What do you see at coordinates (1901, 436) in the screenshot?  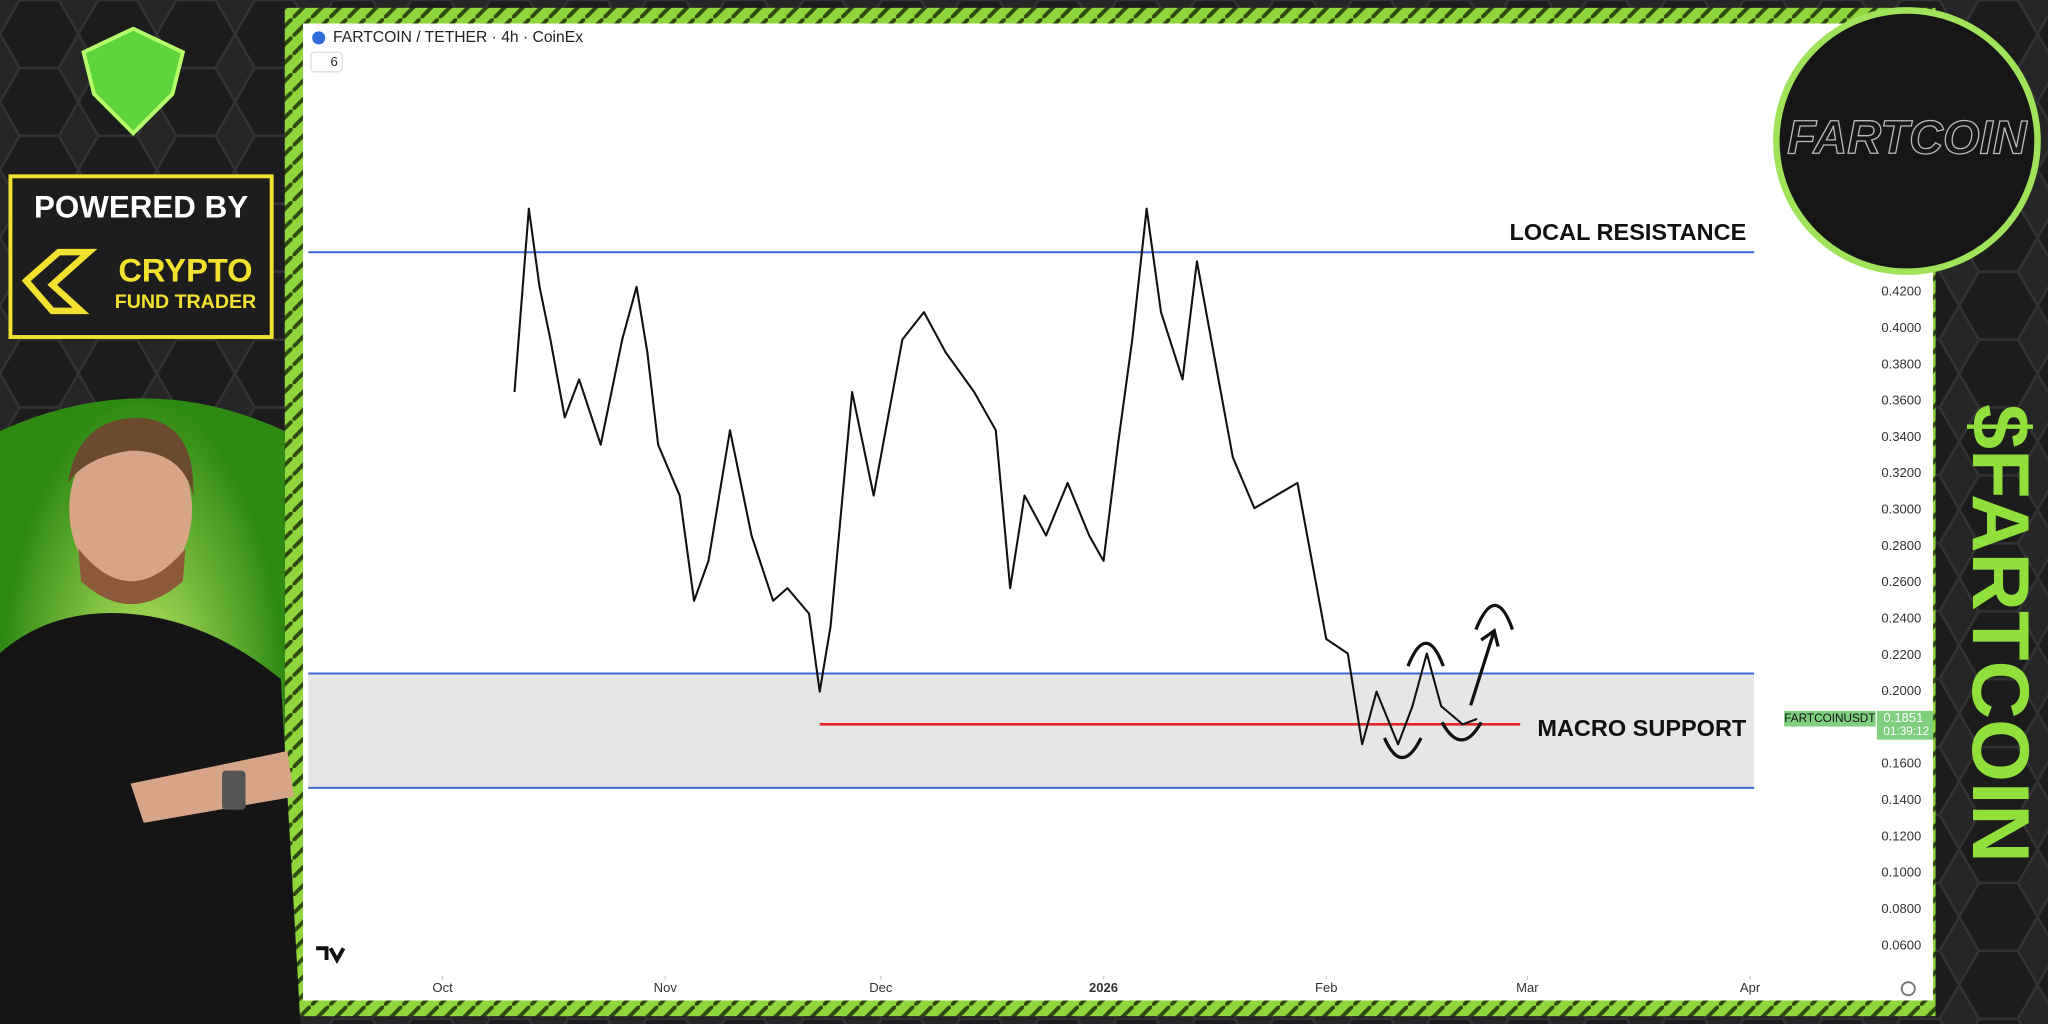 I see `y-tick-label: 0.3400` at bounding box center [1901, 436].